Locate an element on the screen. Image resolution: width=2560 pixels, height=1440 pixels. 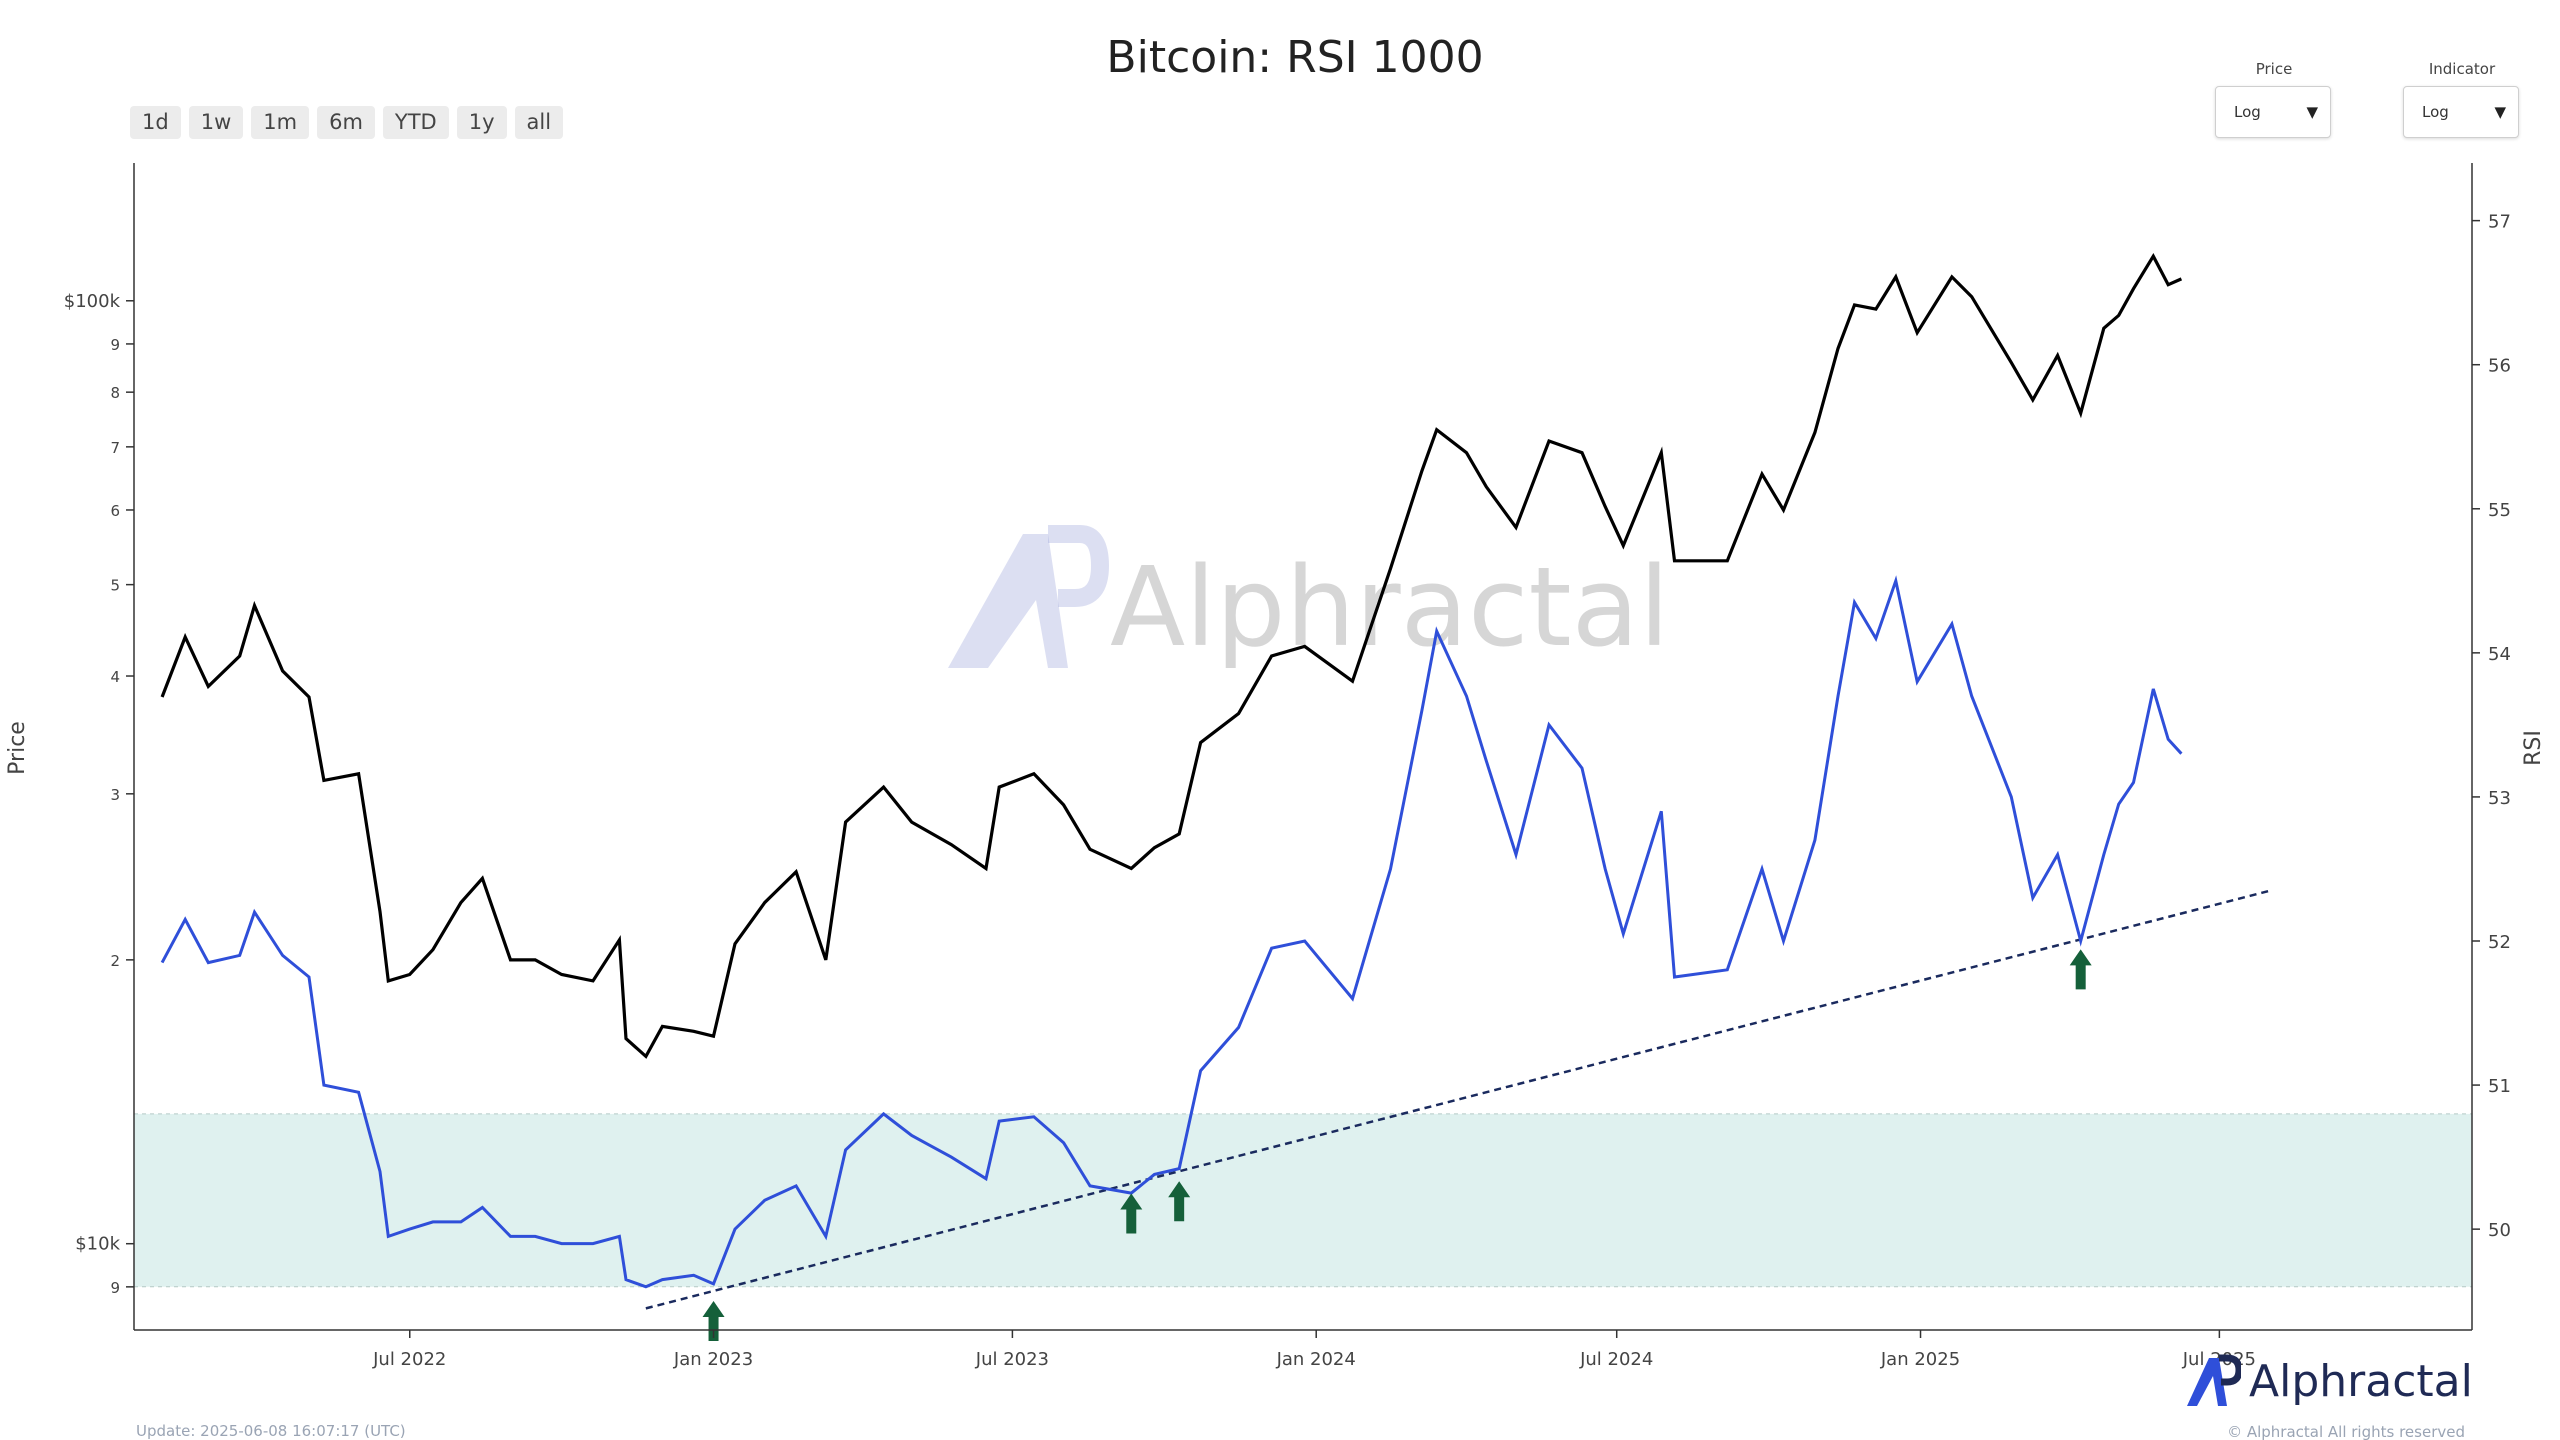
brand-logo: Alphractal is located at coordinates (2328, 1381).